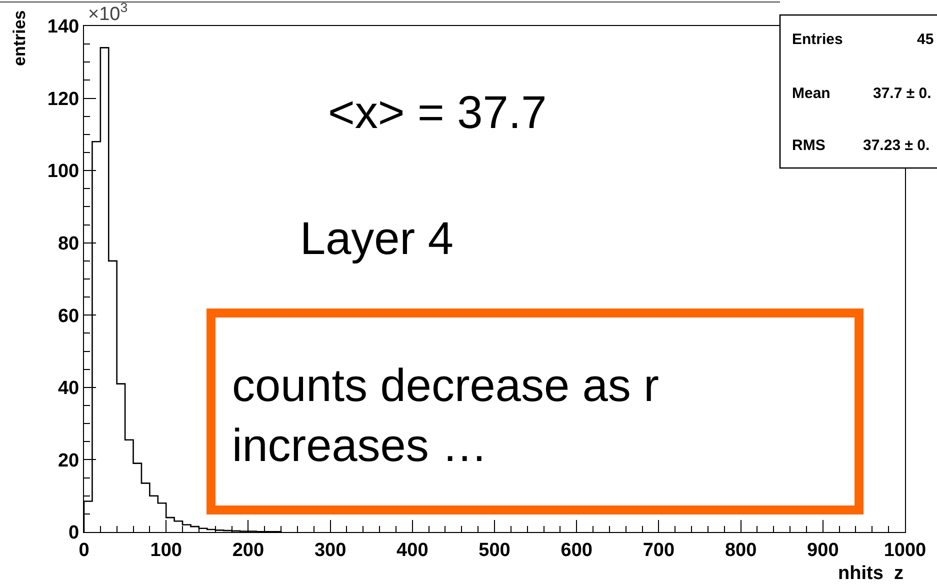  I want to click on y-tick-label: 40, so click(69, 389).